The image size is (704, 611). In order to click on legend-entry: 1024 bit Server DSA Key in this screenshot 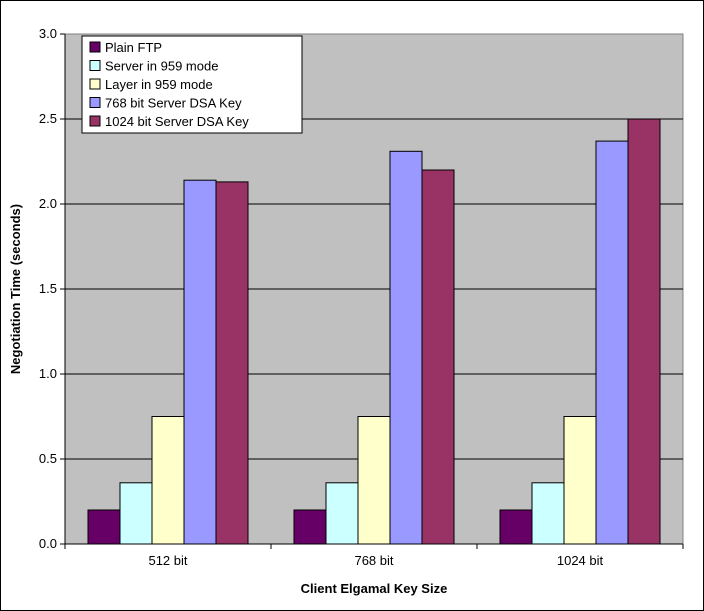, I will do `click(177, 121)`.